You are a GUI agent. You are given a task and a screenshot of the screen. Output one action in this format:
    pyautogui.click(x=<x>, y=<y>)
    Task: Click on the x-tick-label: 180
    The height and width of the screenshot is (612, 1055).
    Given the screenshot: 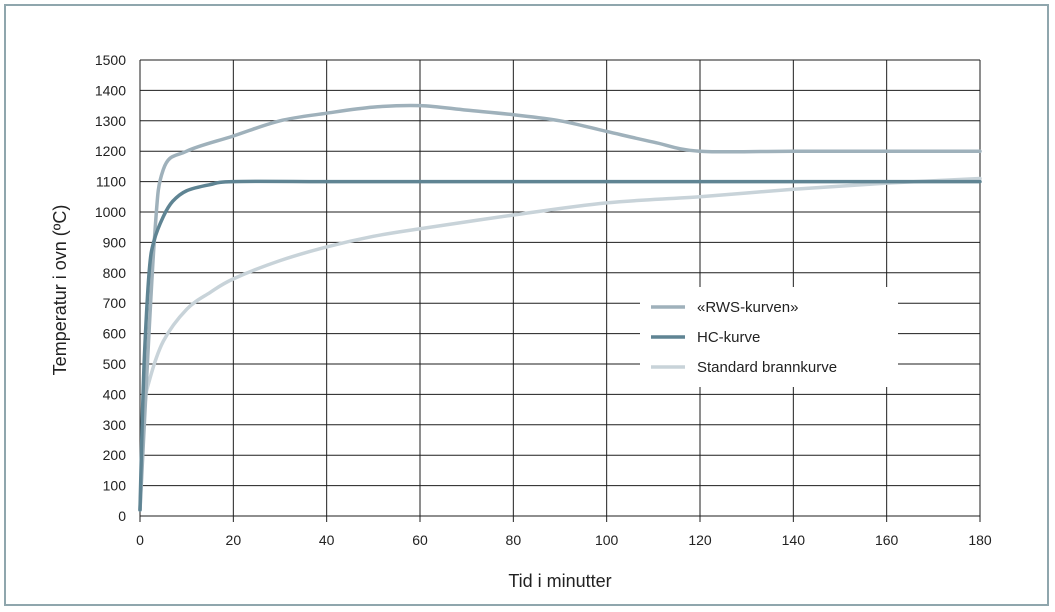 What is the action you would take?
    pyautogui.click(x=980, y=540)
    